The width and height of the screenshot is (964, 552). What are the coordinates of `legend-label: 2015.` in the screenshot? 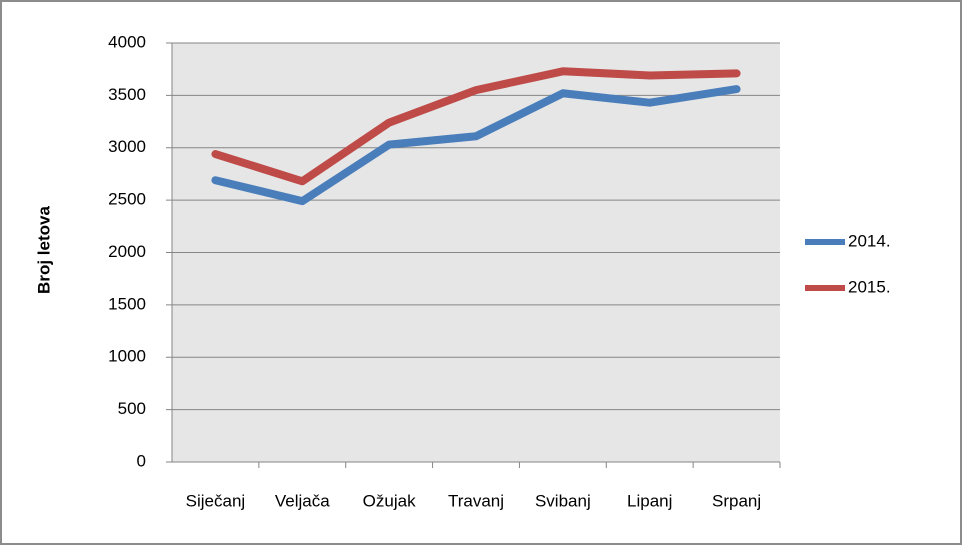 It's located at (869, 286).